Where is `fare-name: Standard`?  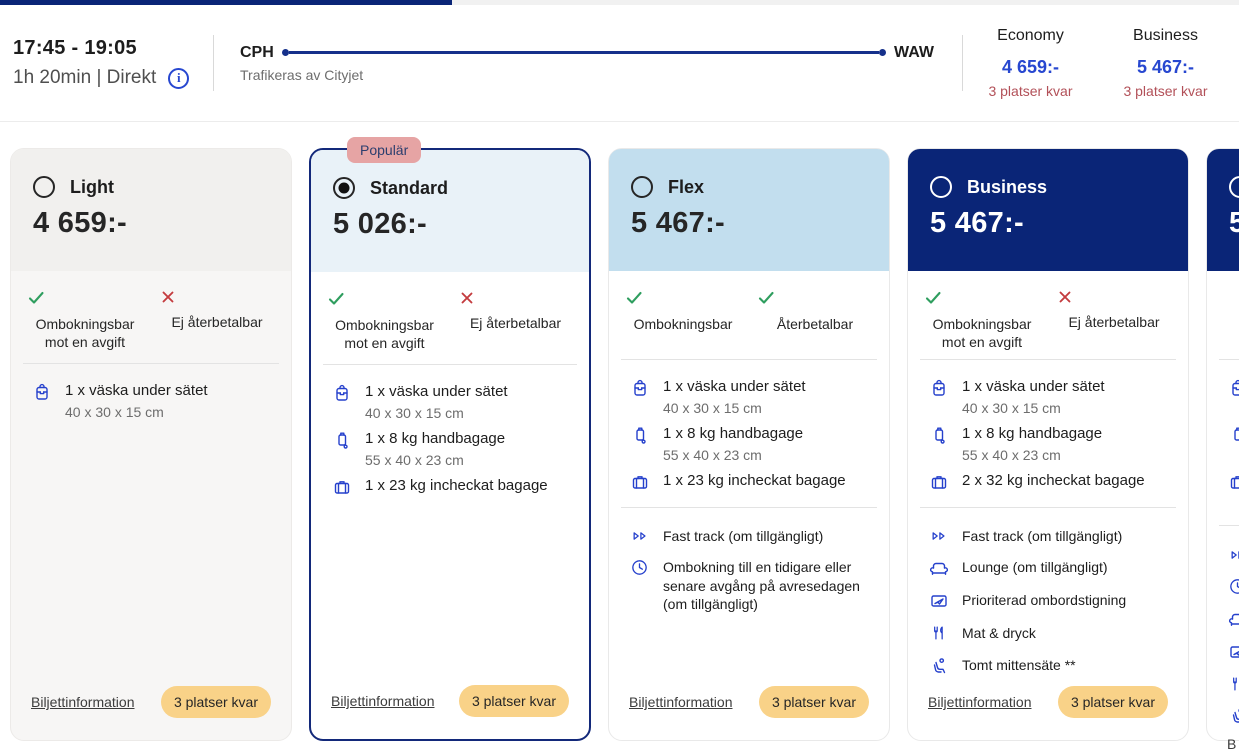
fare-name: Standard is located at coordinates (409, 187).